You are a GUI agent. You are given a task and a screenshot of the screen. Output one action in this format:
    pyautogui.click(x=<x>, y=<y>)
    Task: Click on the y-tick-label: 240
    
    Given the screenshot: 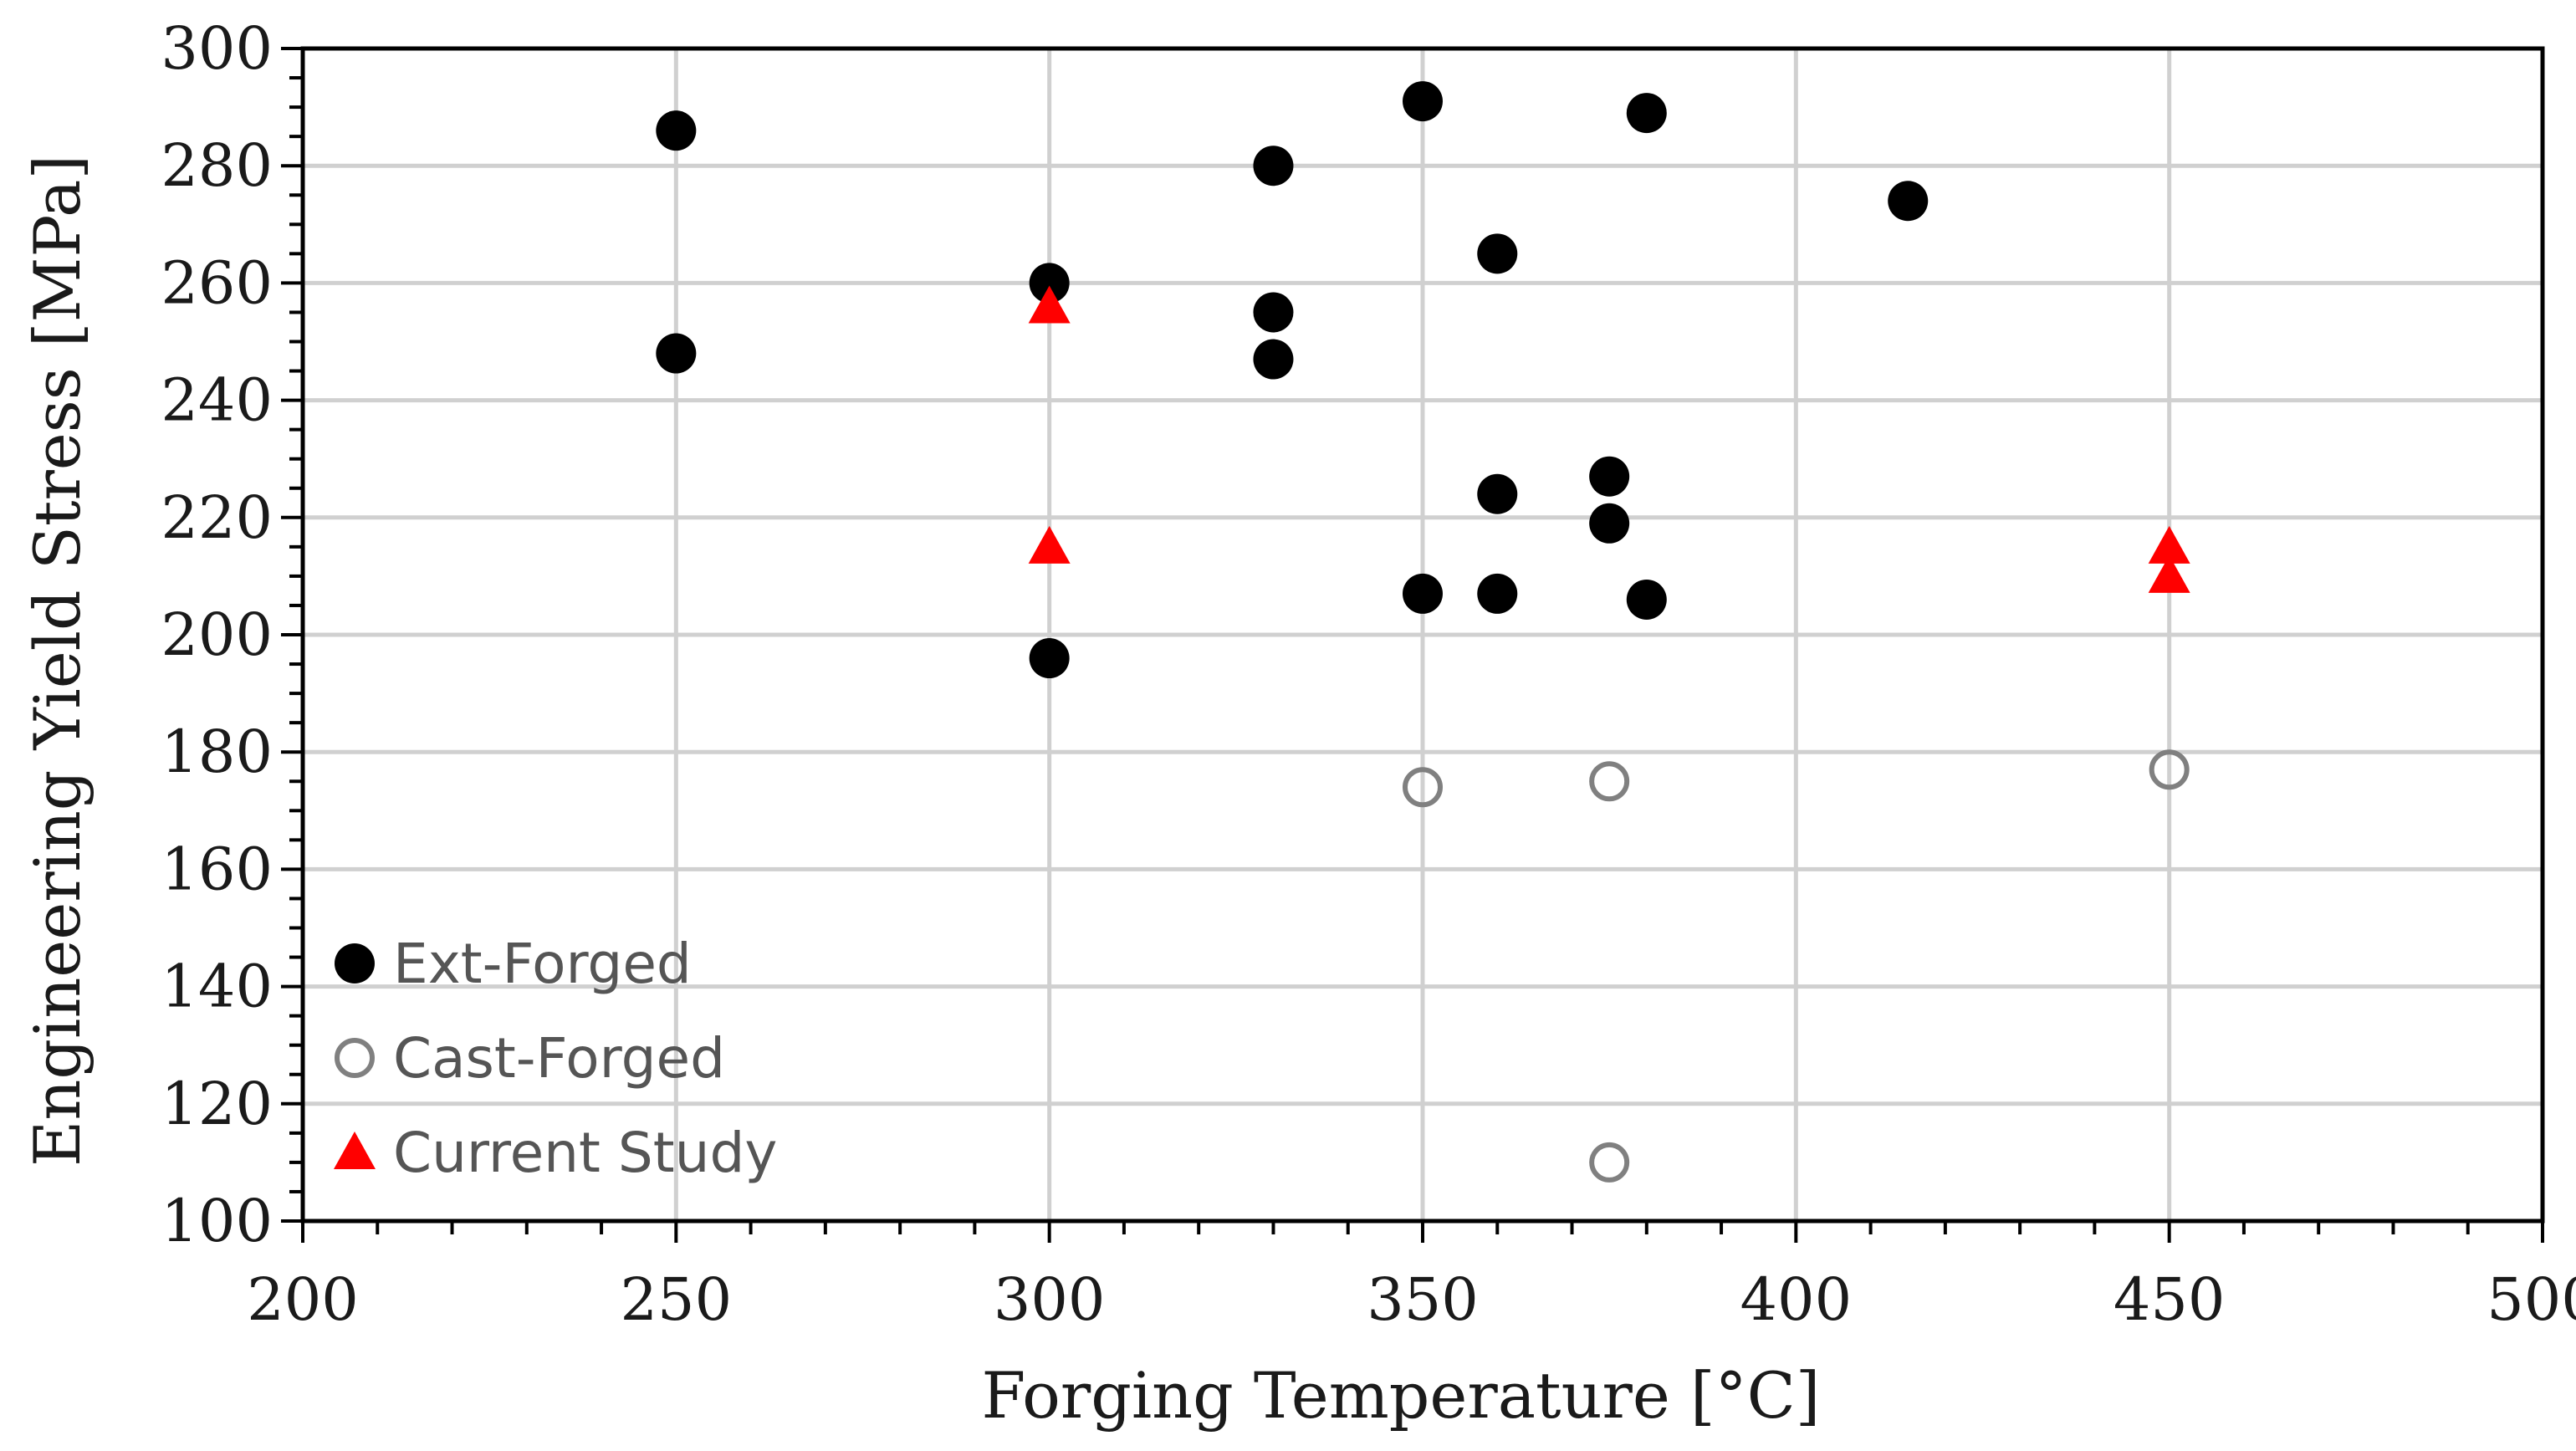 What is the action you would take?
    pyautogui.click(x=217, y=401)
    